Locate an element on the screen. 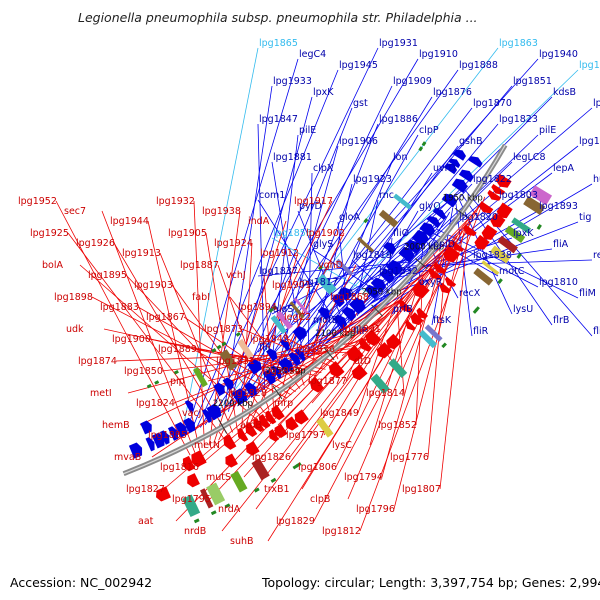 The image size is (600, 600). gene-label-forward: fliJ is located at coordinates (264, 347).